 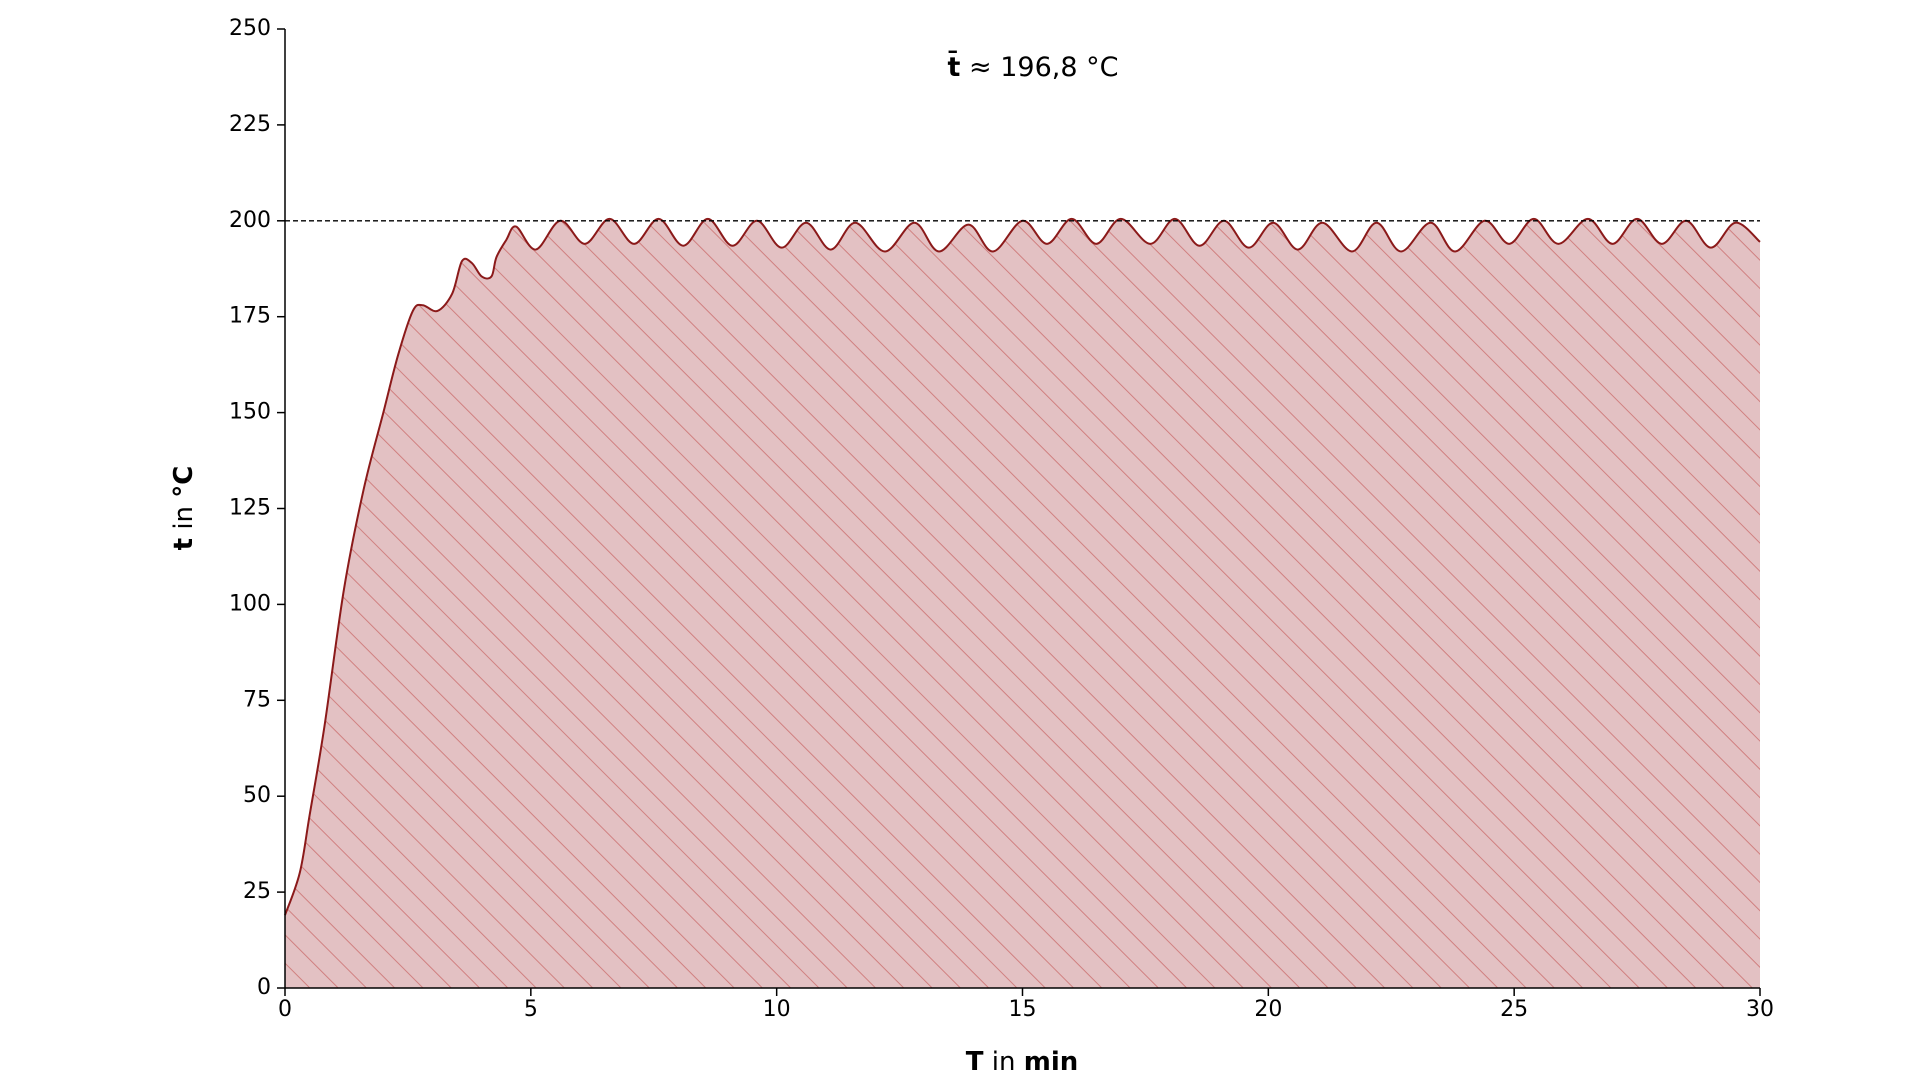 What do you see at coordinates (250, 124) in the screenshot?
I see `y-tick-label: 225` at bounding box center [250, 124].